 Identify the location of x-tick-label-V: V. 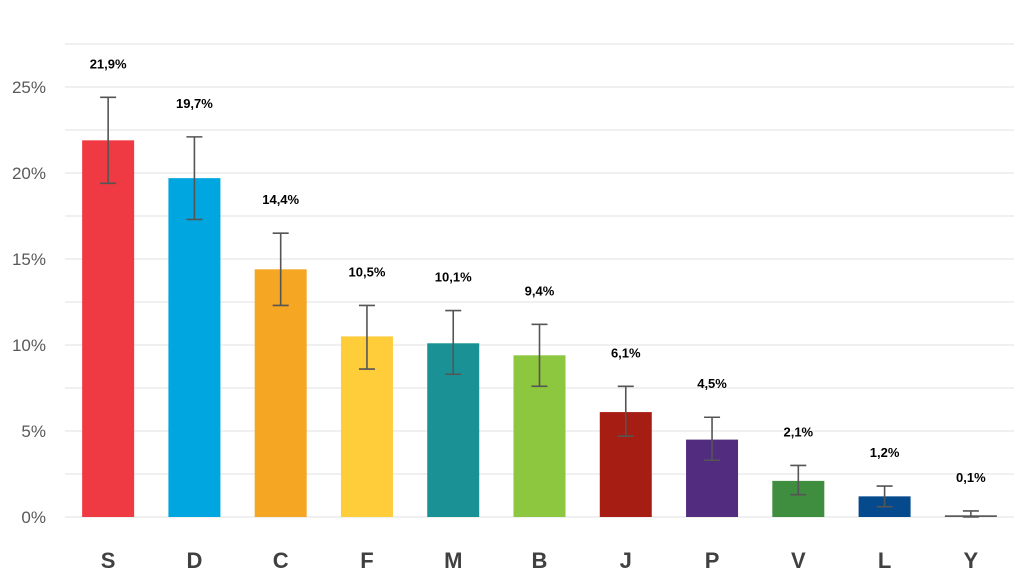
(798, 560).